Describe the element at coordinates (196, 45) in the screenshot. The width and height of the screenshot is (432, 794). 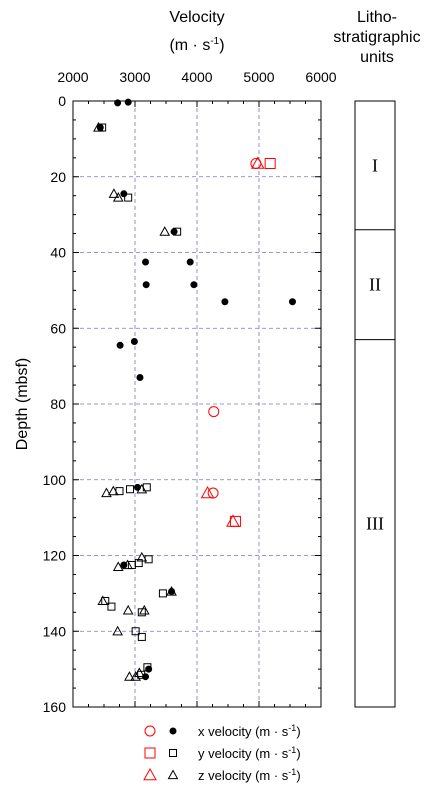
I see `chart-title-unit: (m · s-1)` at that location.